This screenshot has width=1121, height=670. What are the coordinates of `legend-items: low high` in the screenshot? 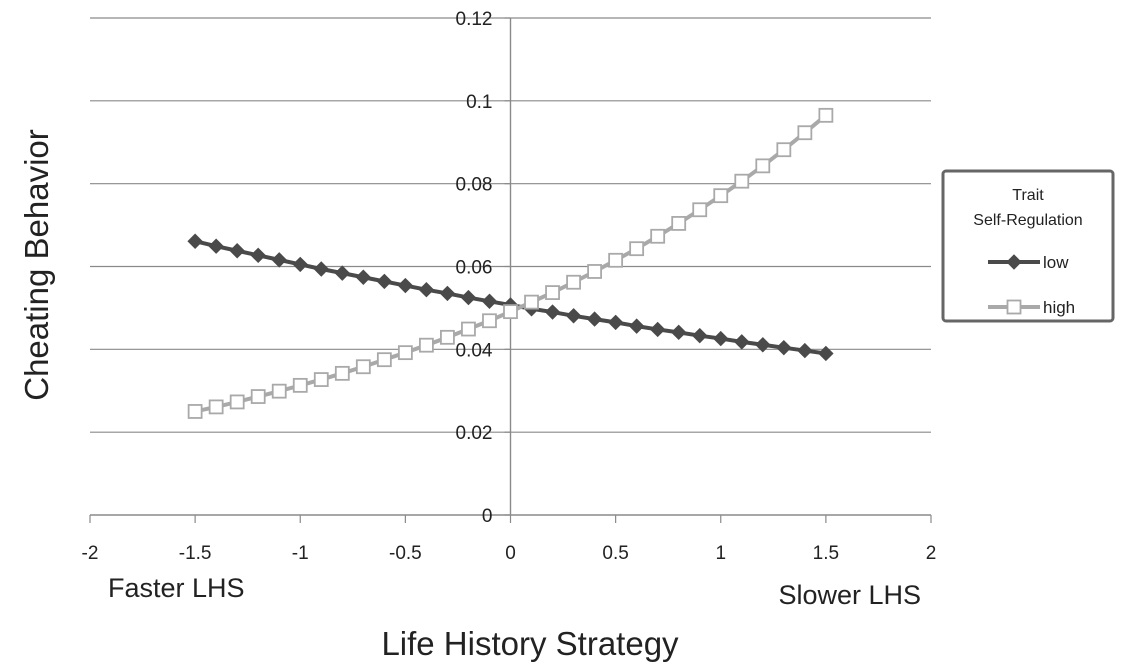 It's located at (1031, 285).